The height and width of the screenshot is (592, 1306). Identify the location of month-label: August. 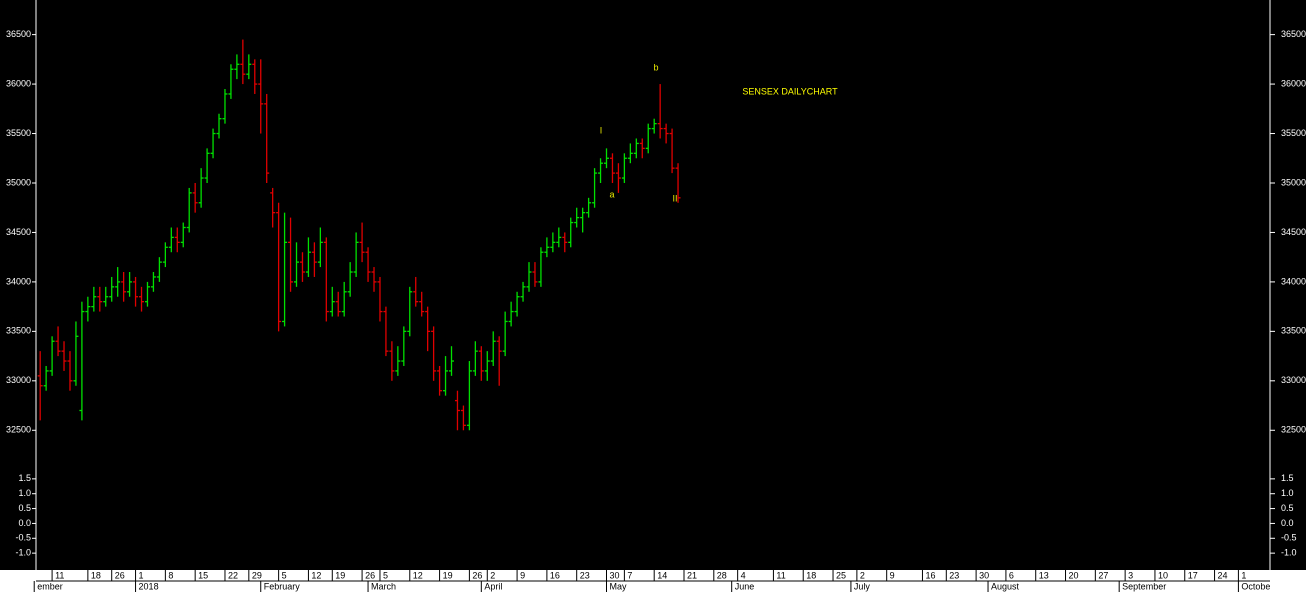
(1005, 586).